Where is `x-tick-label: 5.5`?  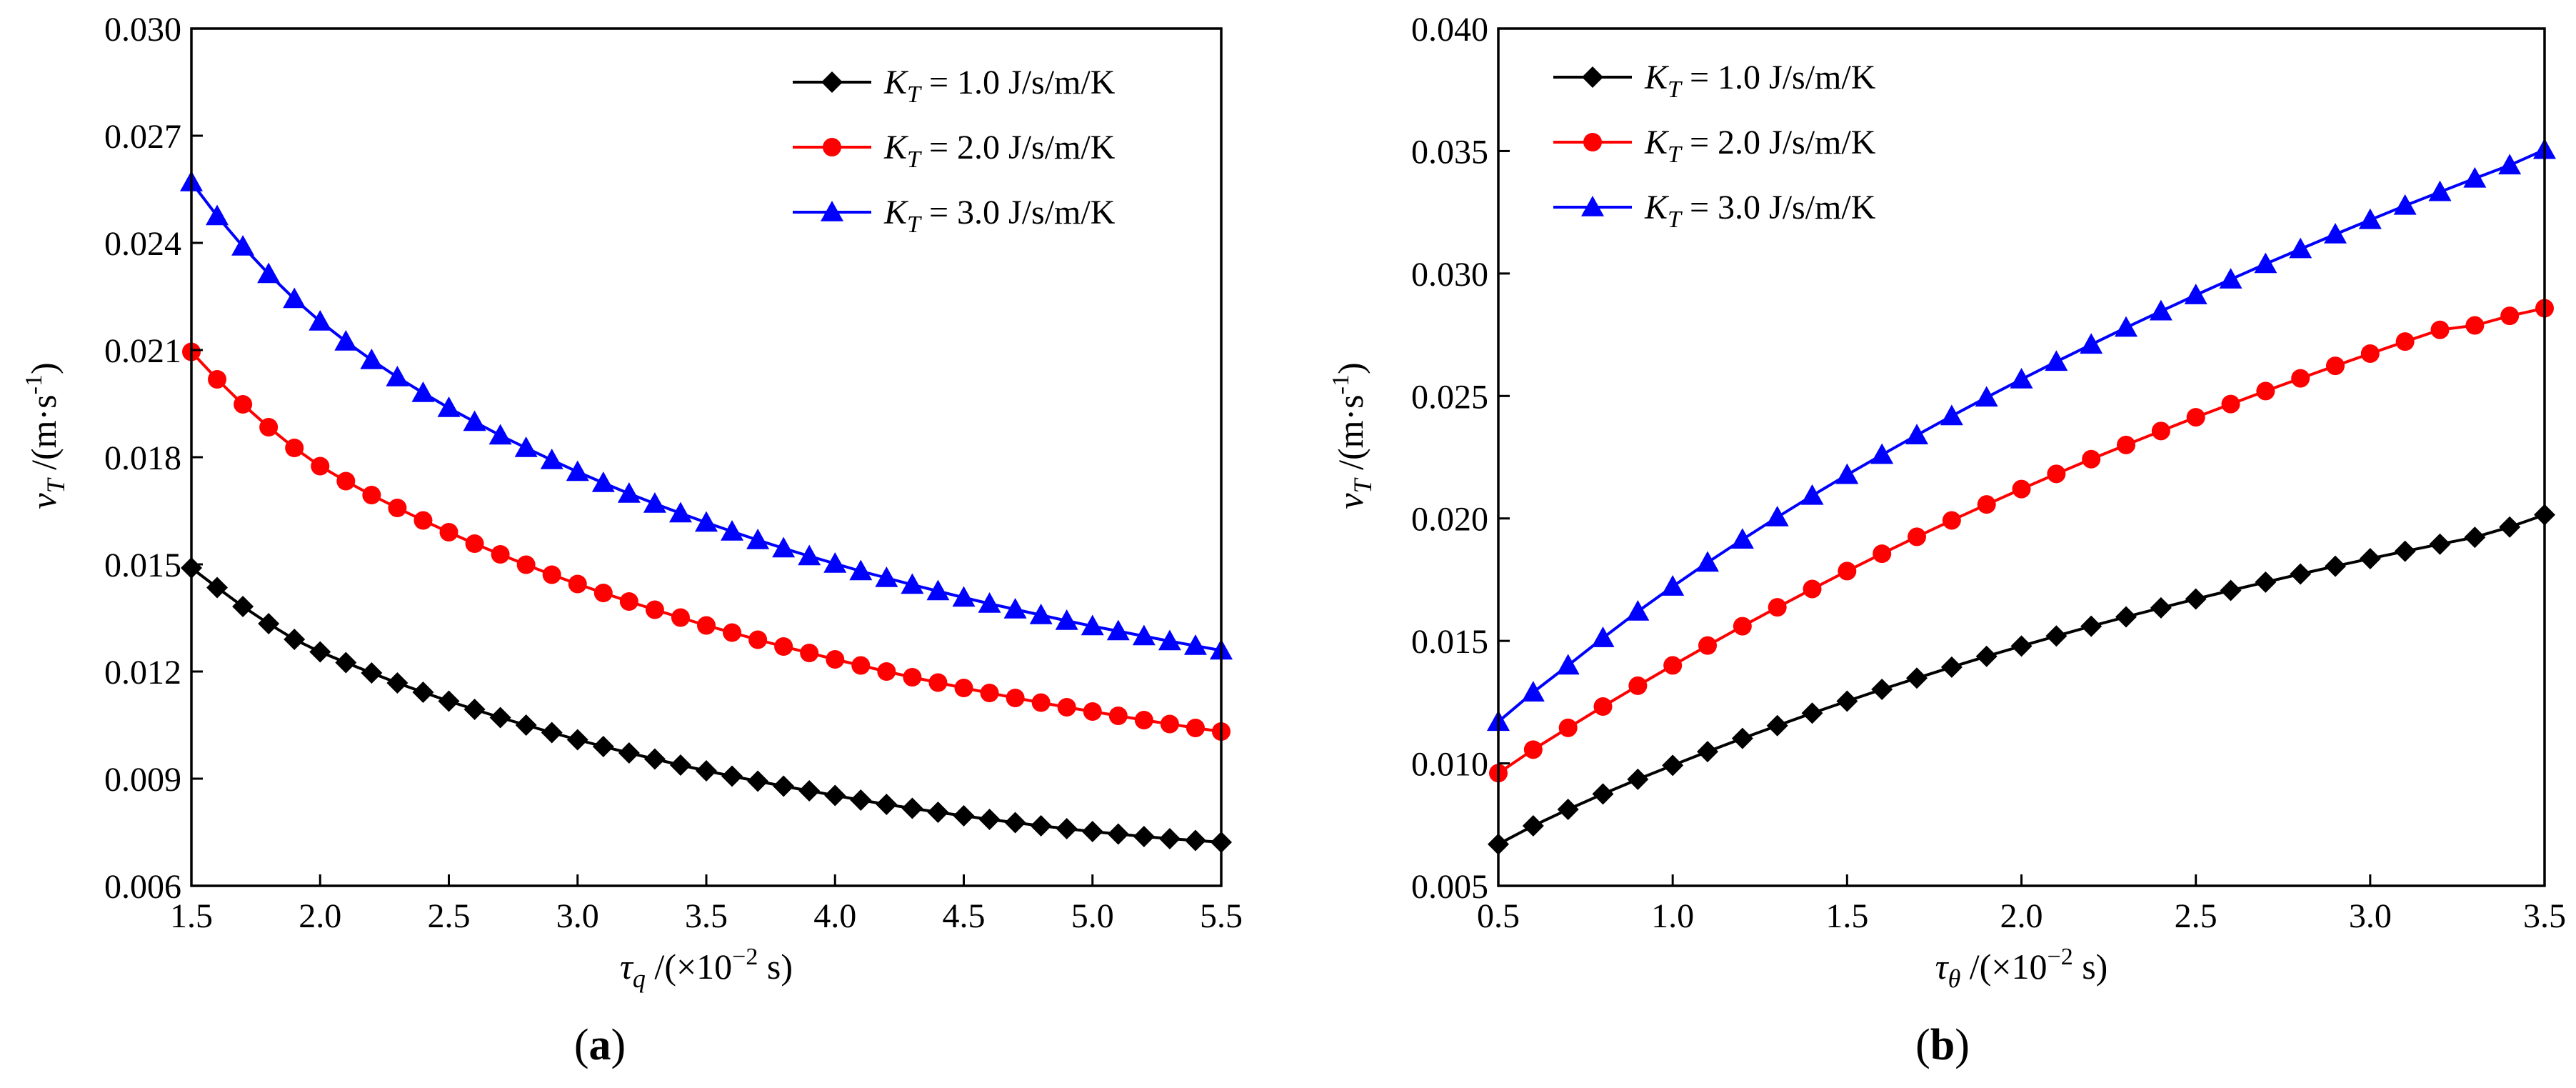
x-tick-label: 5.5 is located at coordinates (1221, 916).